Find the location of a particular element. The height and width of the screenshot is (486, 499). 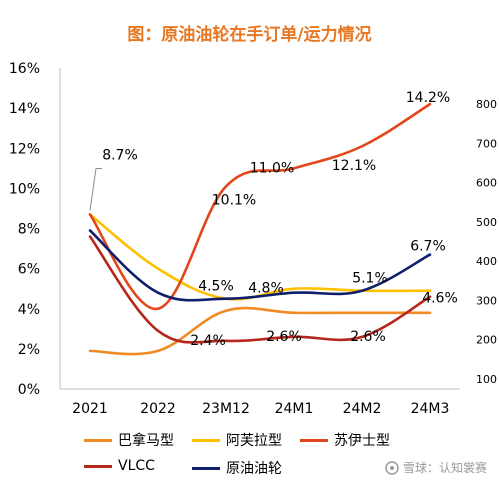

y-left-tick-label: 4% is located at coordinates (29, 310).